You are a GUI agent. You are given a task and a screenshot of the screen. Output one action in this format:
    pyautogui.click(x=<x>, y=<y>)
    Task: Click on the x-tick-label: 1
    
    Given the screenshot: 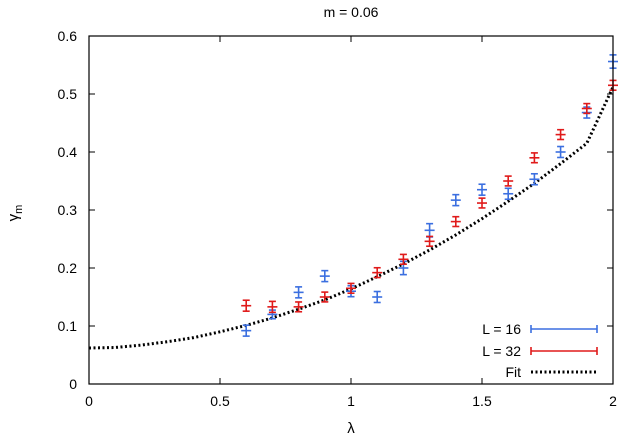 What is the action you would take?
    pyautogui.click(x=351, y=401)
    